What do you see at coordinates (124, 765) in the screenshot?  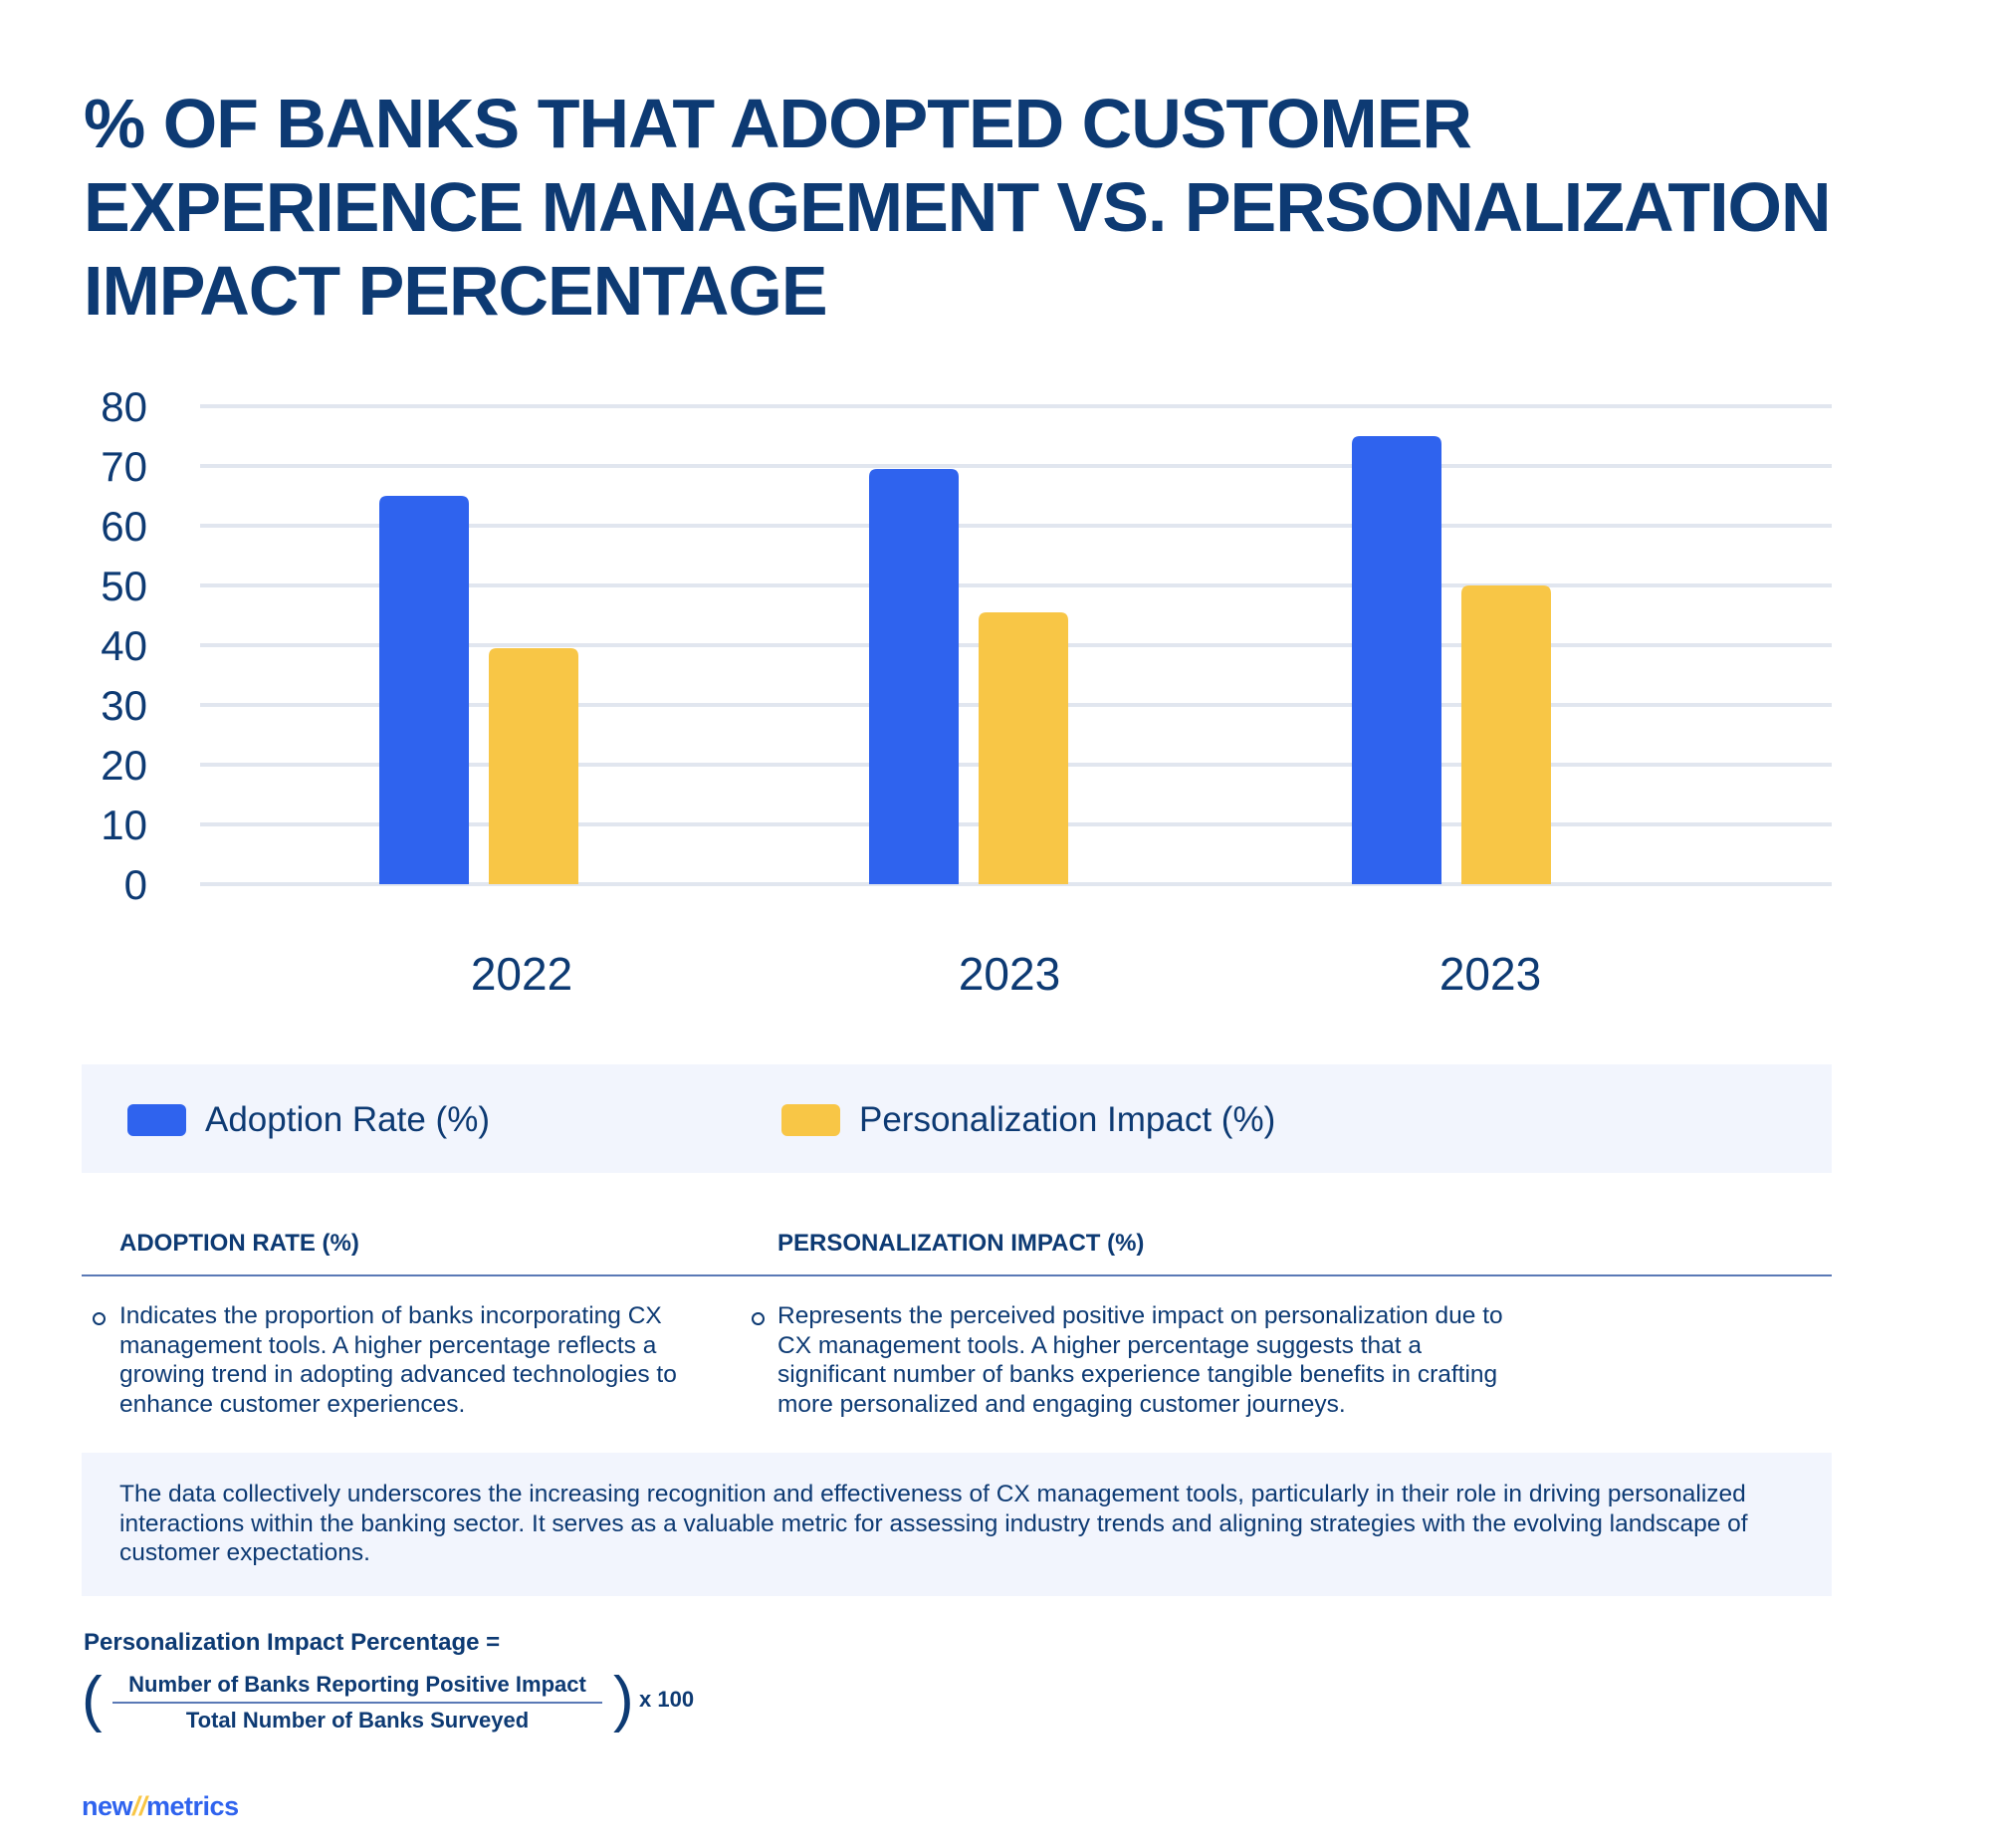 I see `y-tick-label: 20` at bounding box center [124, 765].